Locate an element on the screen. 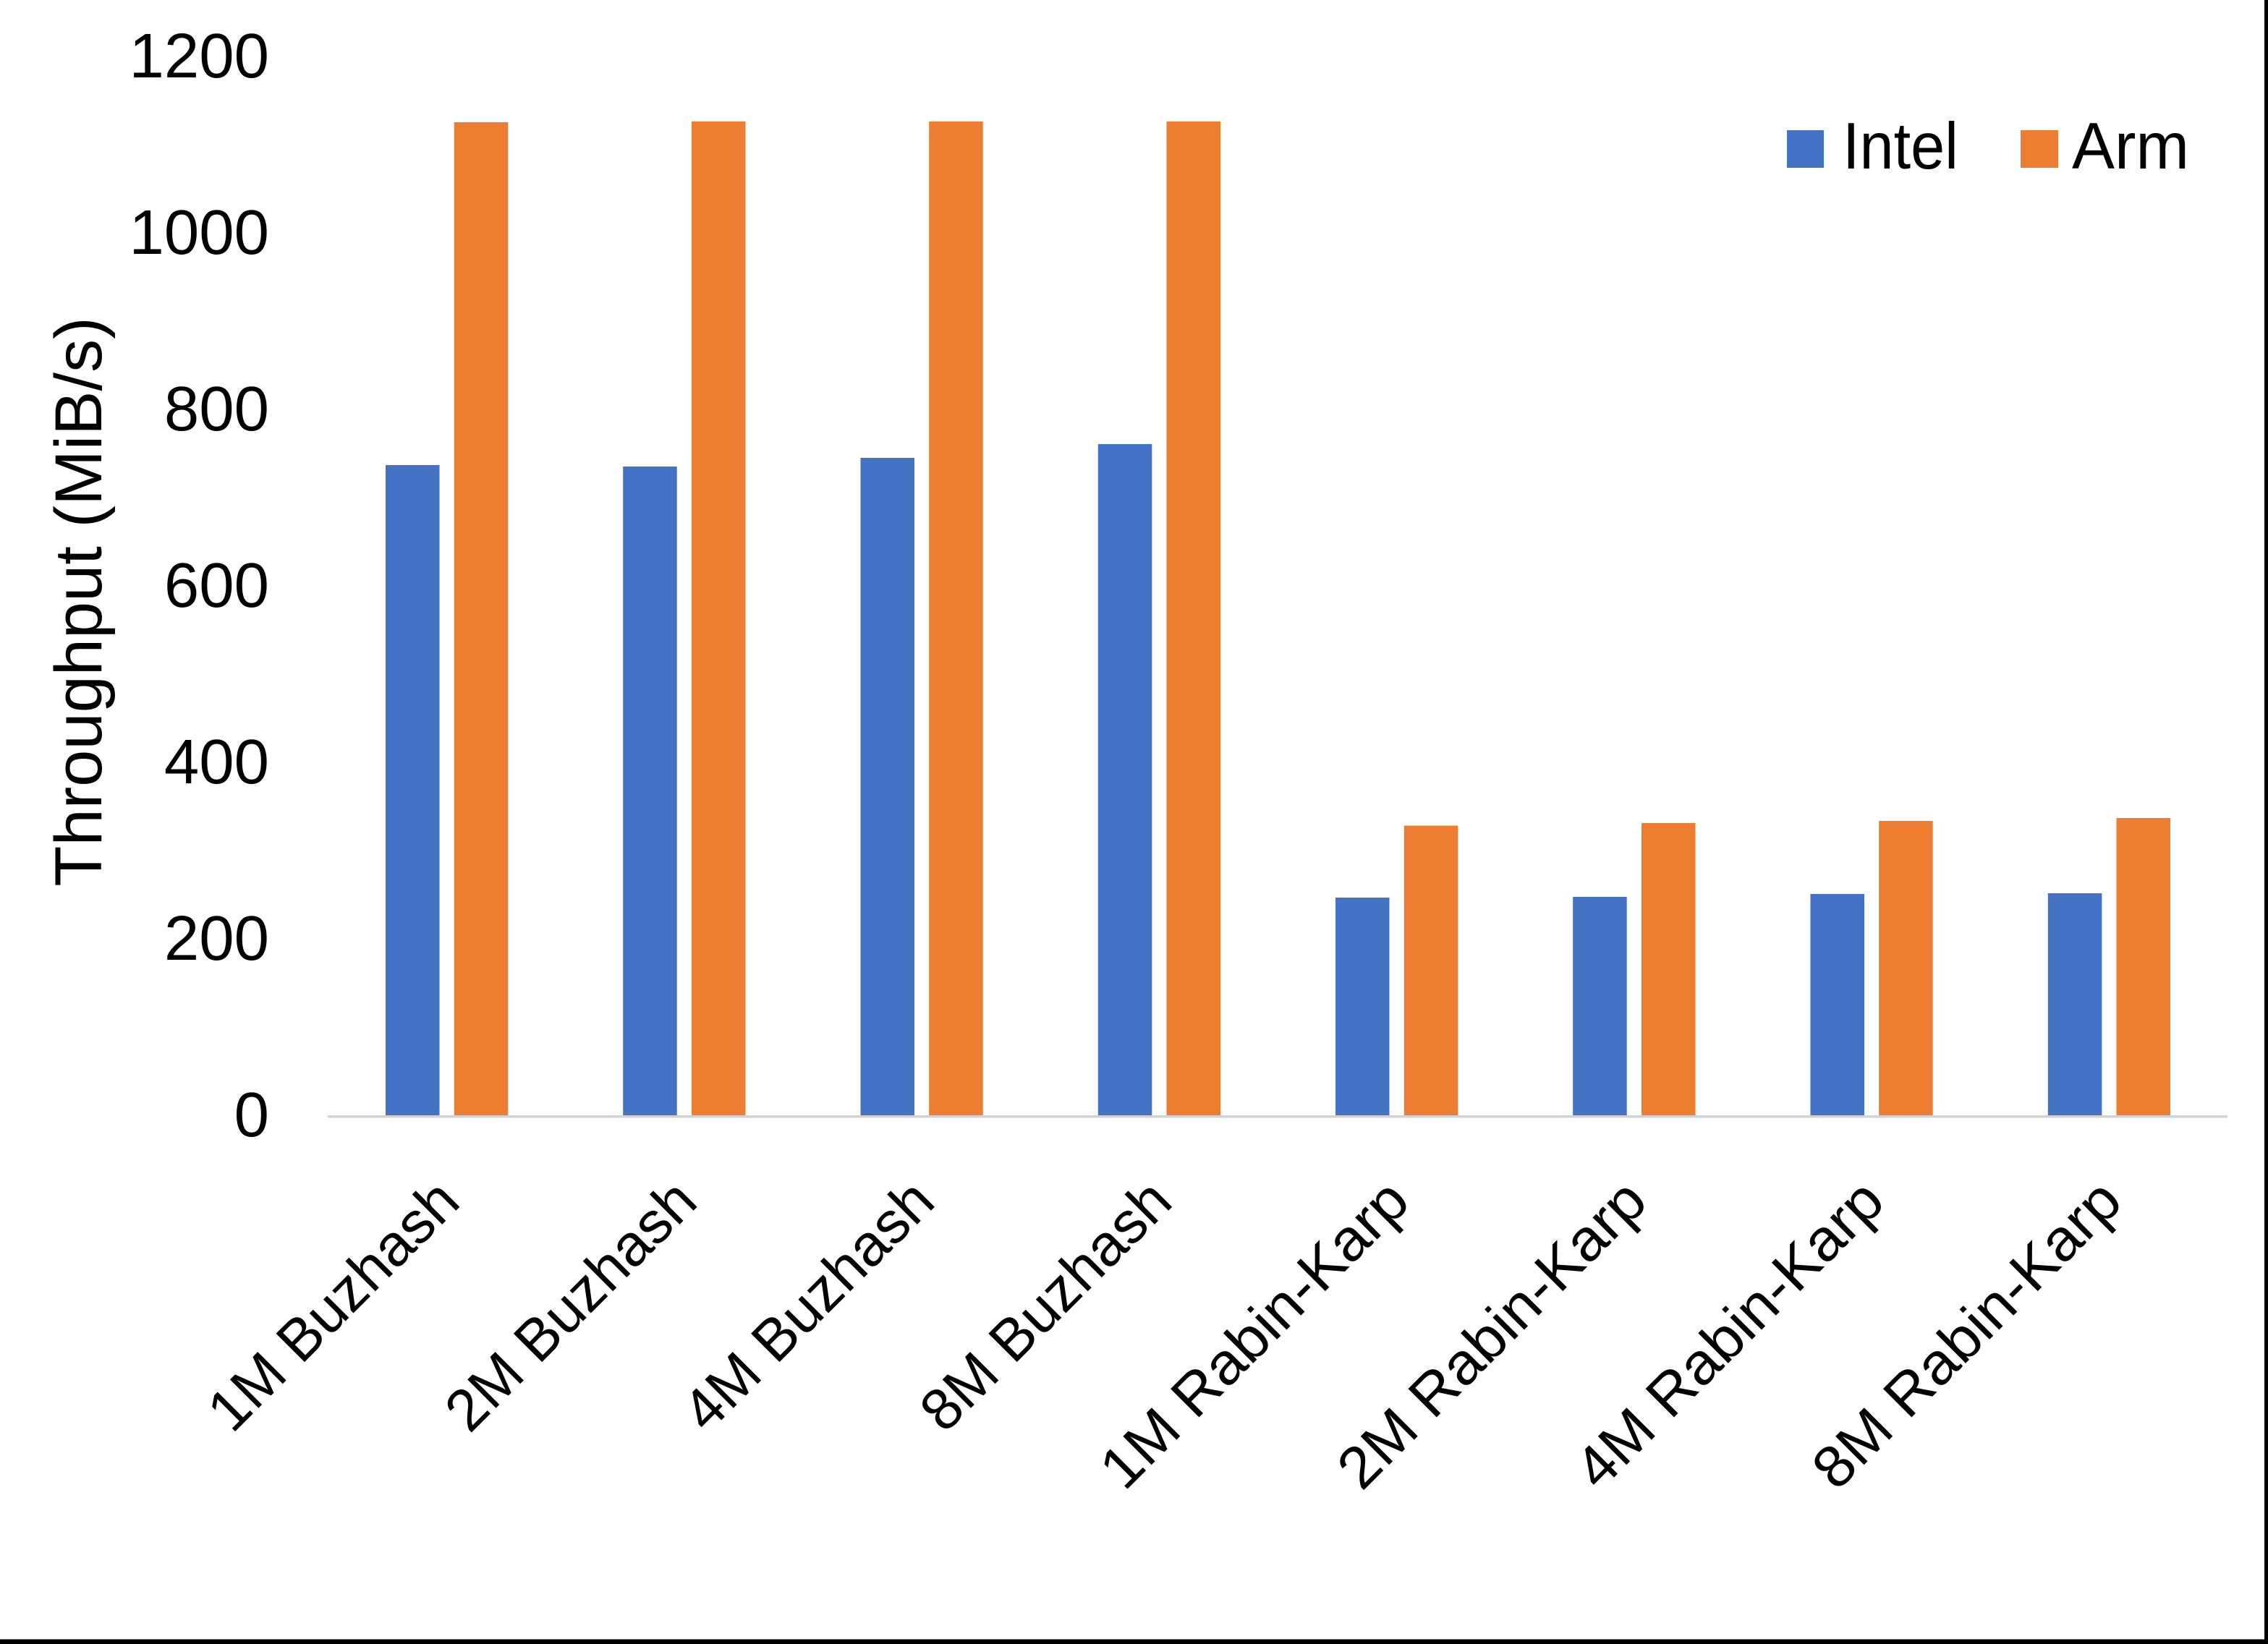 The height and width of the screenshot is (1644, 2268). svg-text: 800 is located at coordinates (216, 409).